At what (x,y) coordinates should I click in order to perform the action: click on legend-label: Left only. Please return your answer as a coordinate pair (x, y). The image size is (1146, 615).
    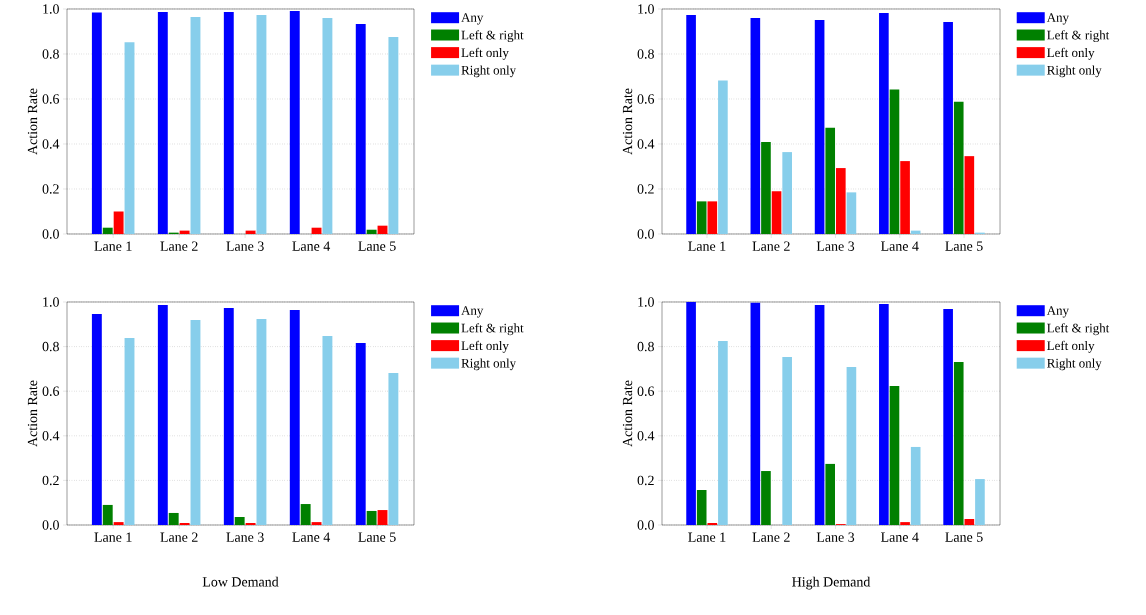
    Looking at the image, I should click on (1071, 53).